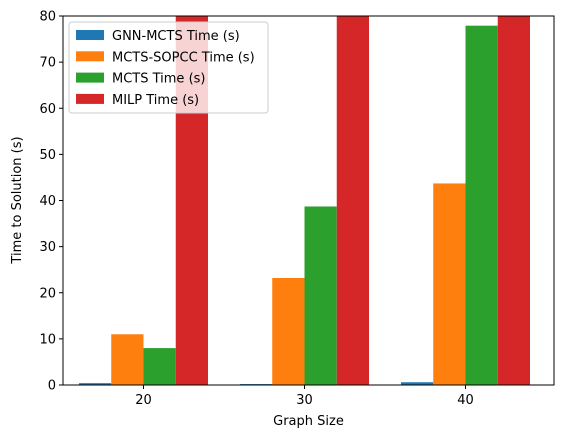  Describe the element at coordinates (47, 155) in the screenshot. I see `y-tick-label: 50` at that location.